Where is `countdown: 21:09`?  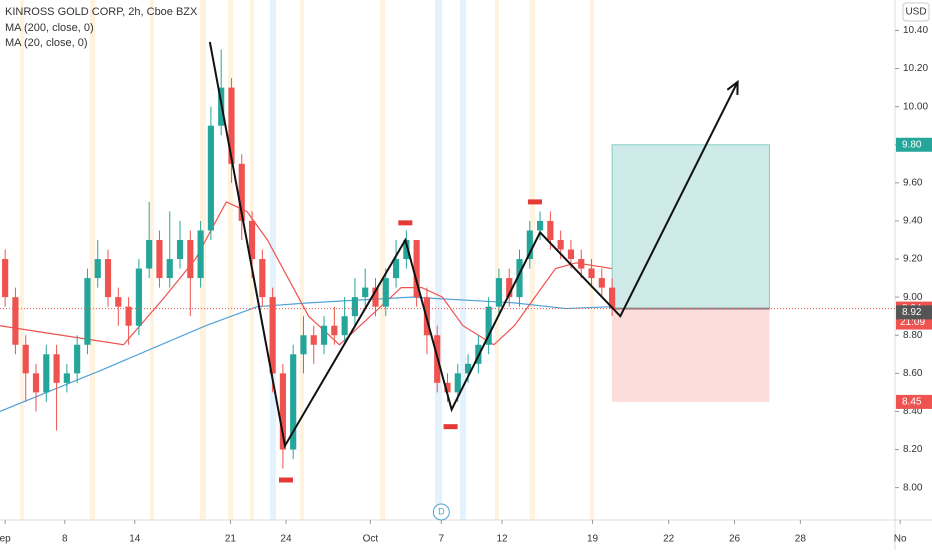
countdown: 21:09 is located at coordinates (912, 322).